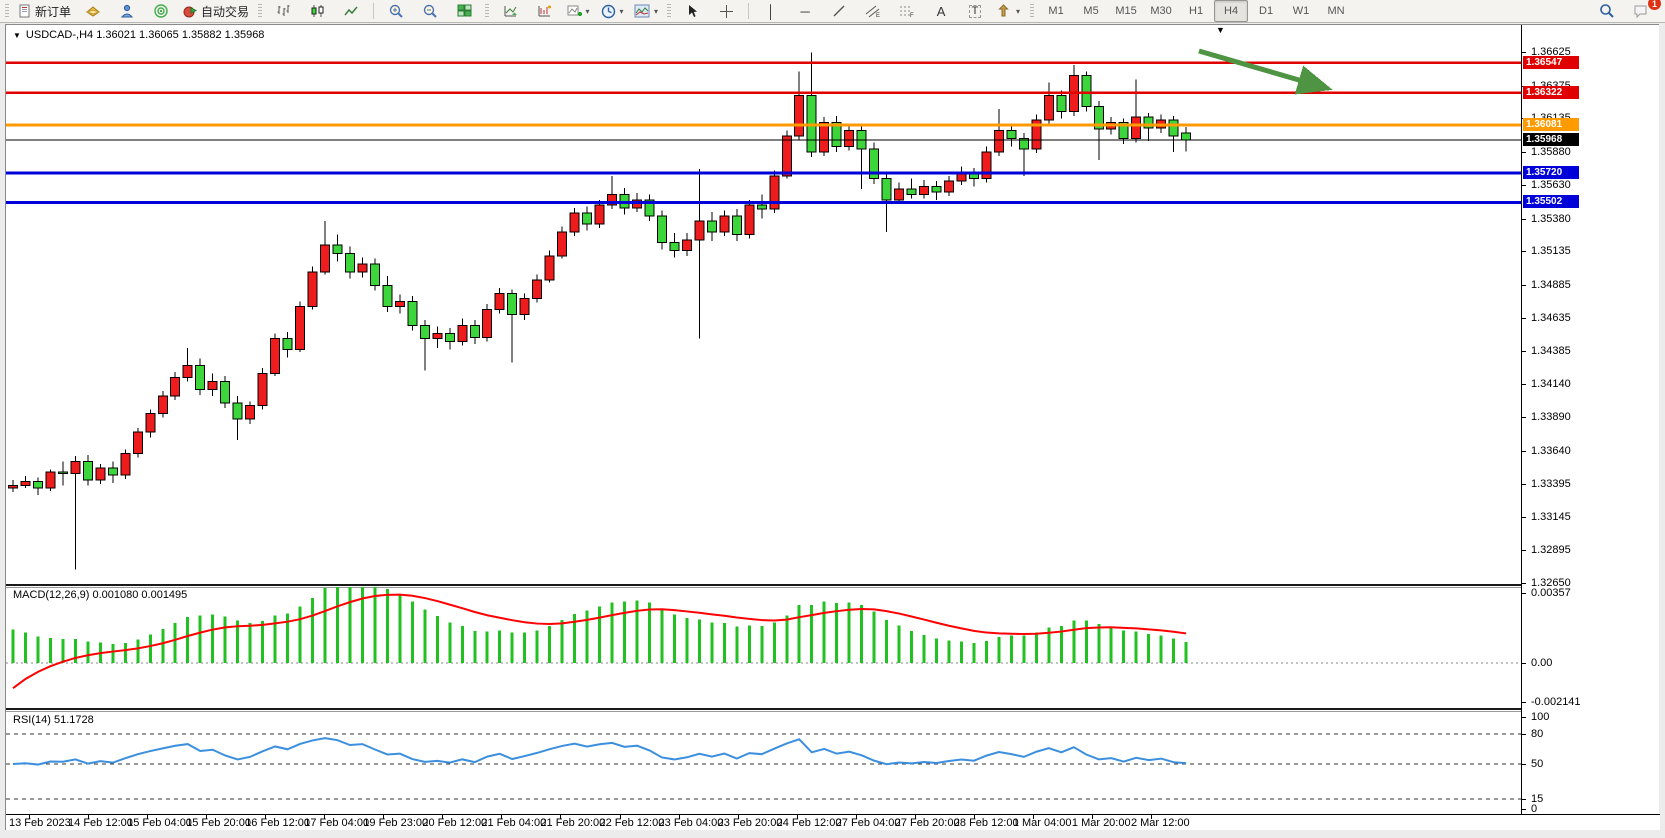 Image resolution: width=1665 pixels, height=838 pixels. I want to click on new-order-button: 新订单, so click(44, 11).